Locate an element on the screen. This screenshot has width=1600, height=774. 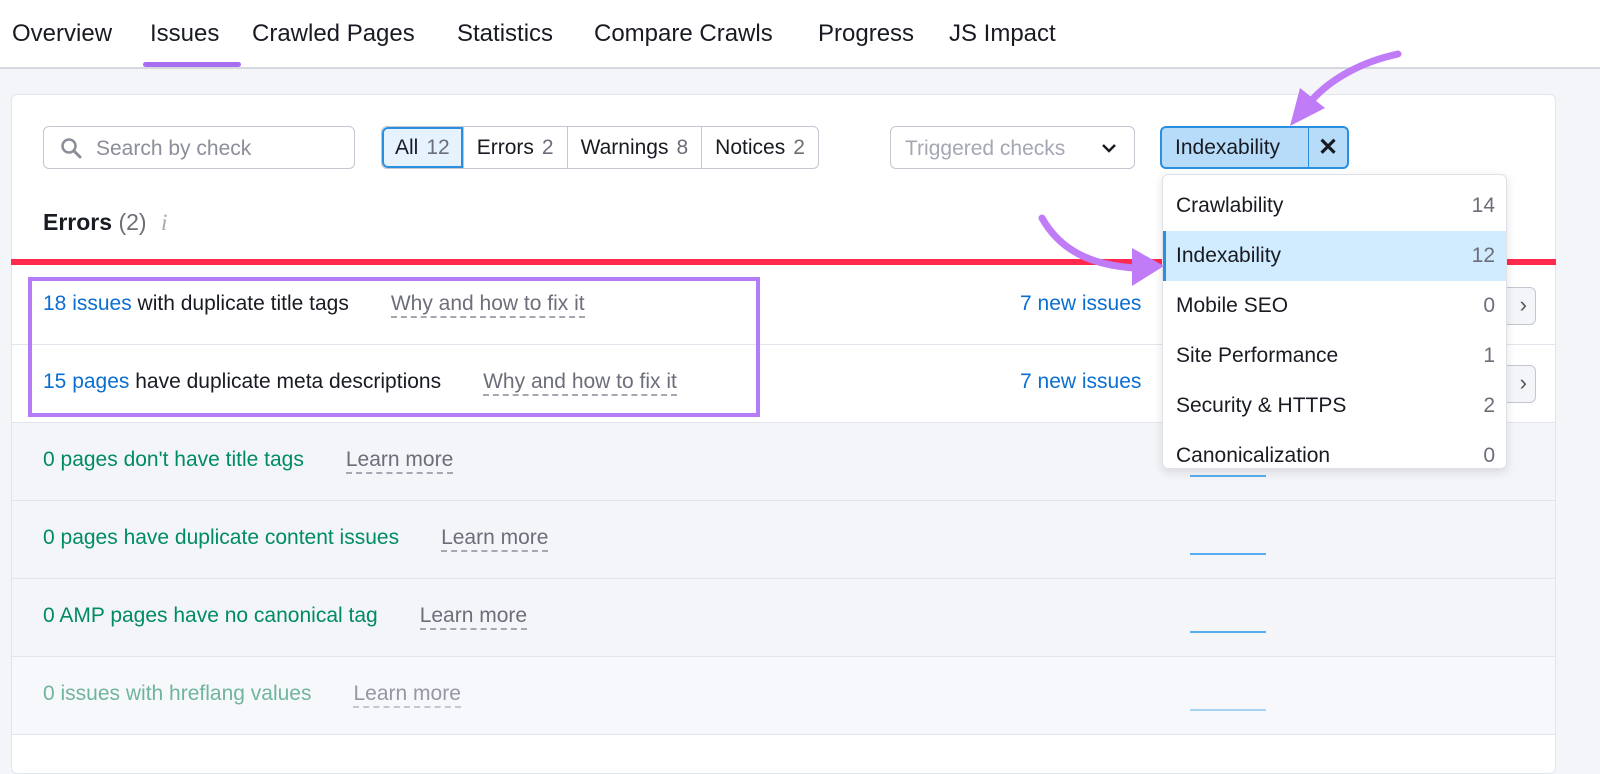
filter-count: 8 is located at coordinates (682, 147).